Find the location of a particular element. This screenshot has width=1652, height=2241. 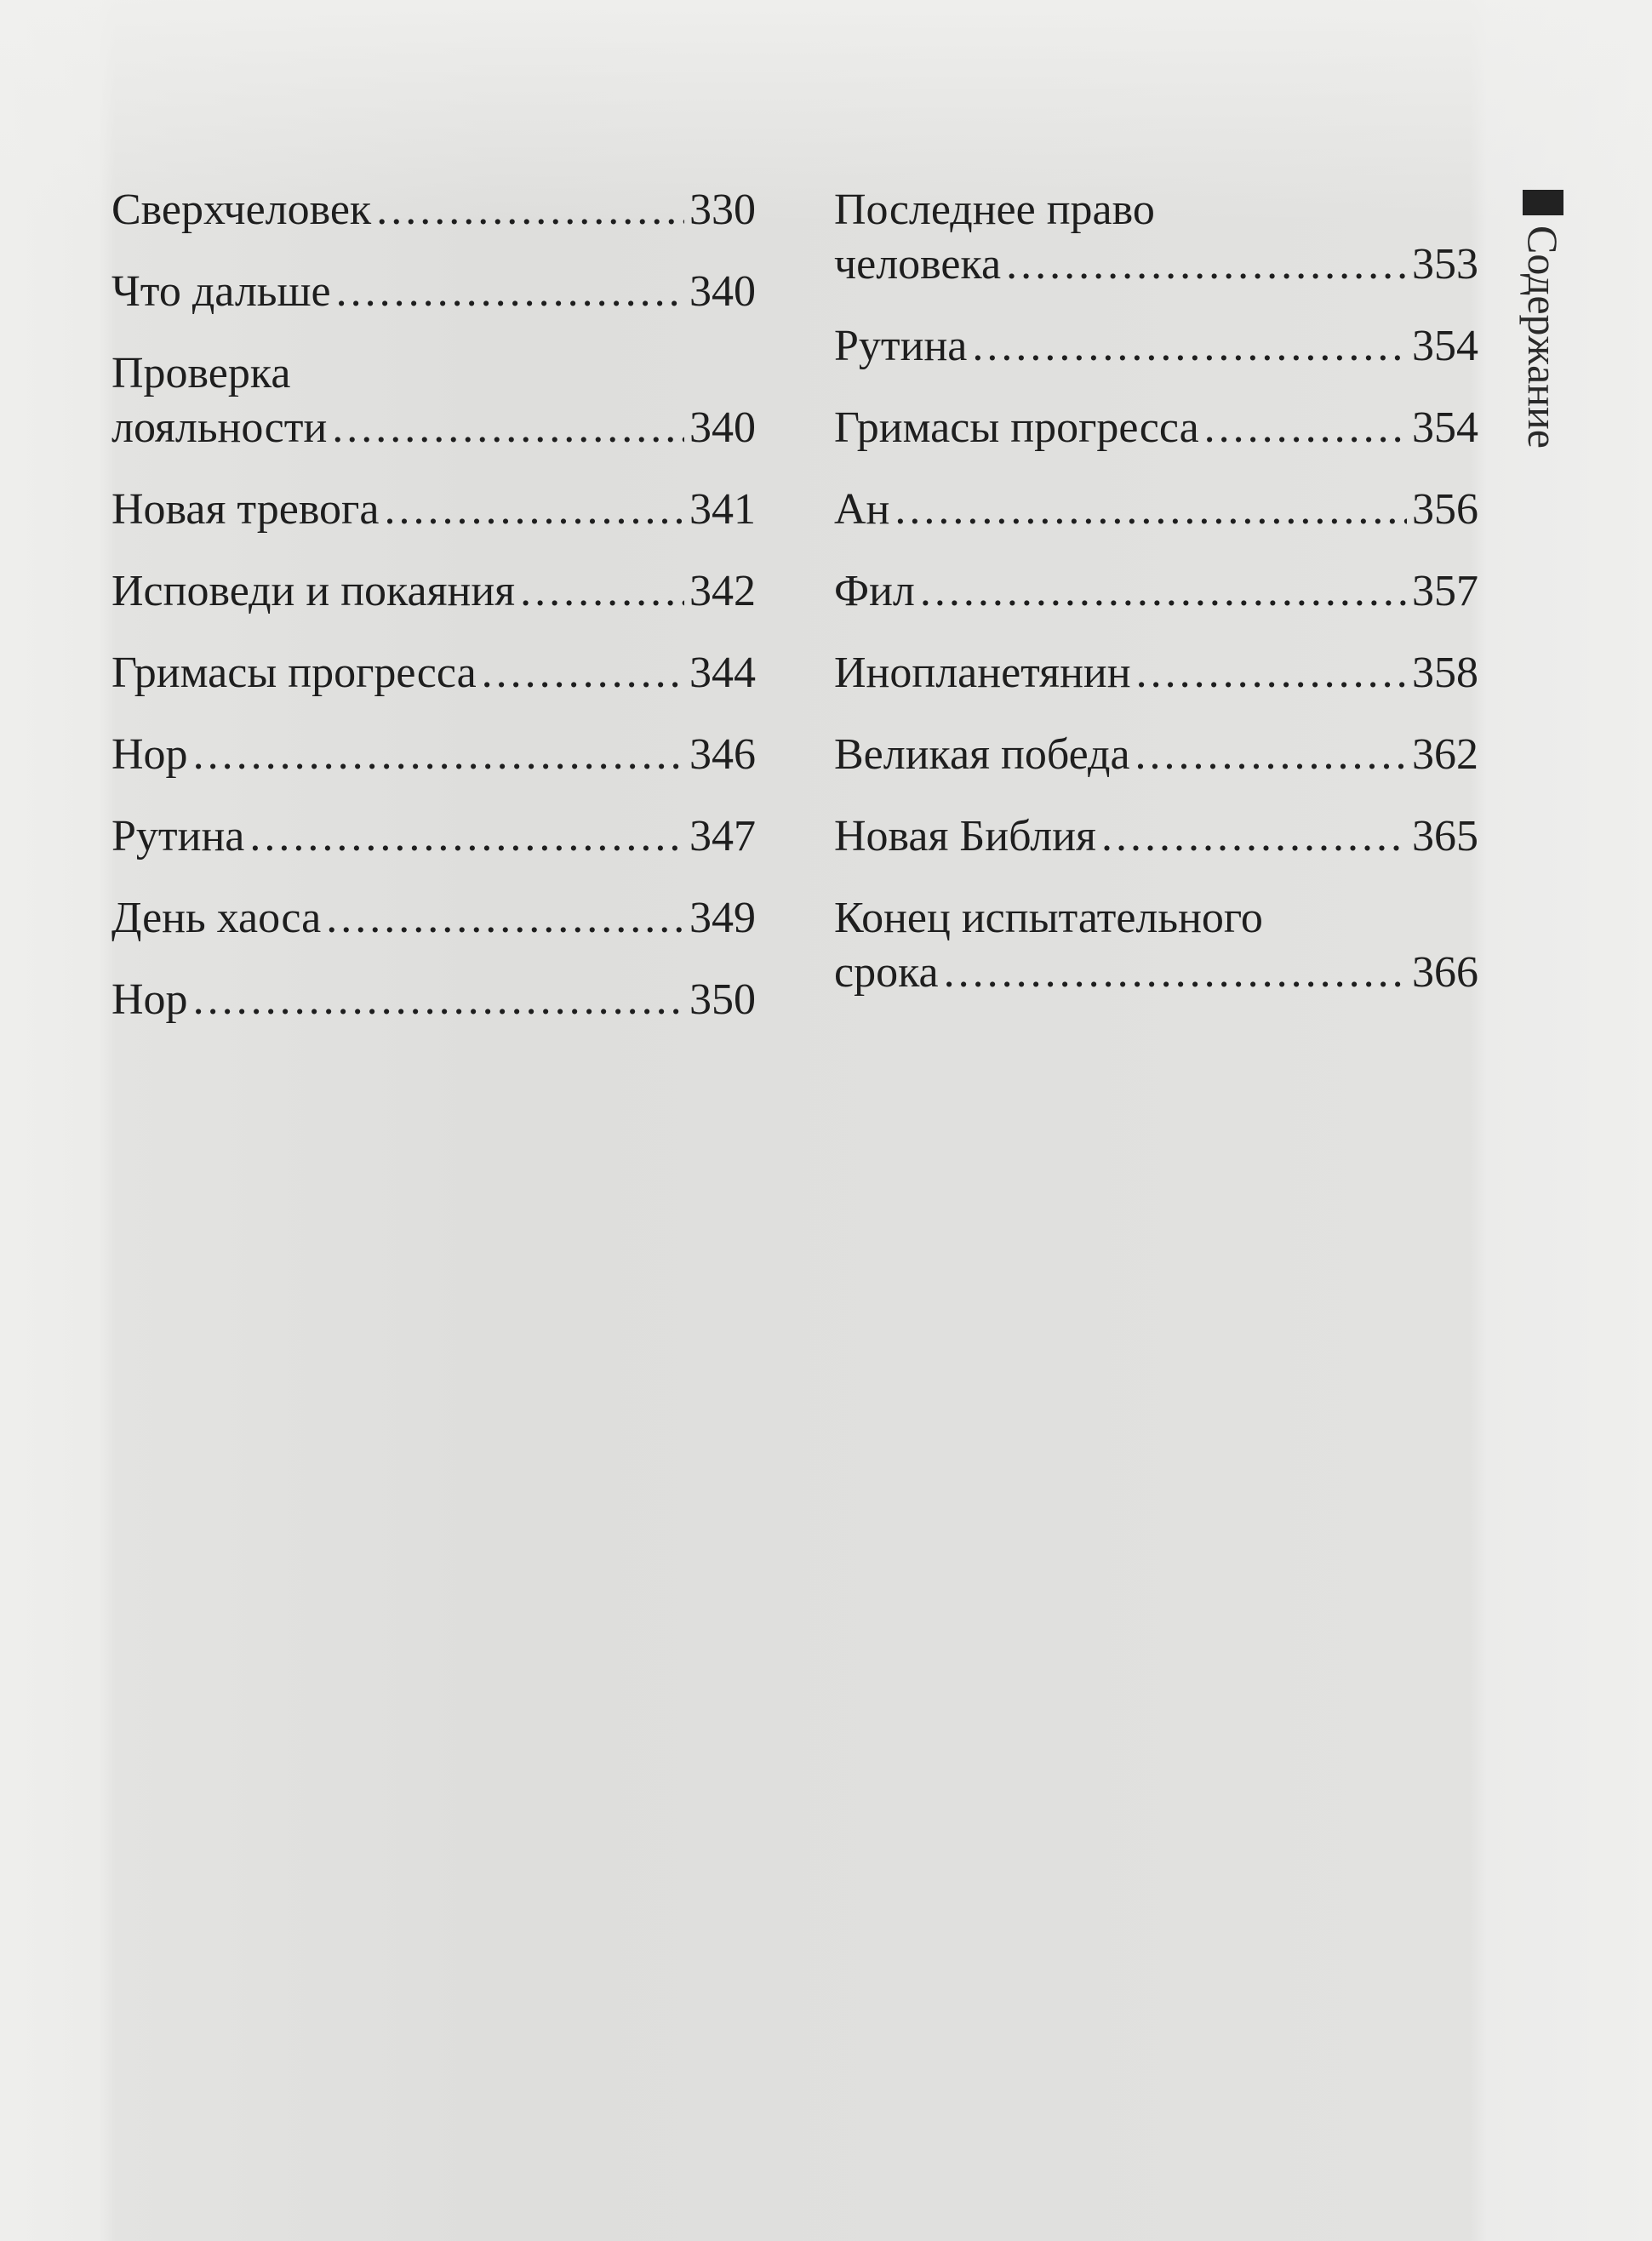

toc-entry: Ан 356 is located at coordinates (1156, 510).